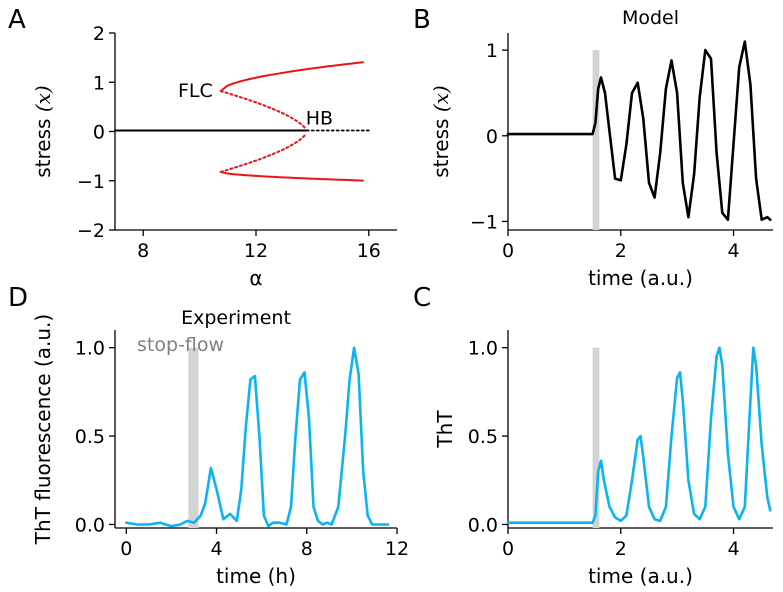 The width and height of the screenshot is (783, 592). What do you see at coordinates (441, 131) in the screenshot?
I see `b-y-axis-label: stress (x)` at bounding box center [441, 131].